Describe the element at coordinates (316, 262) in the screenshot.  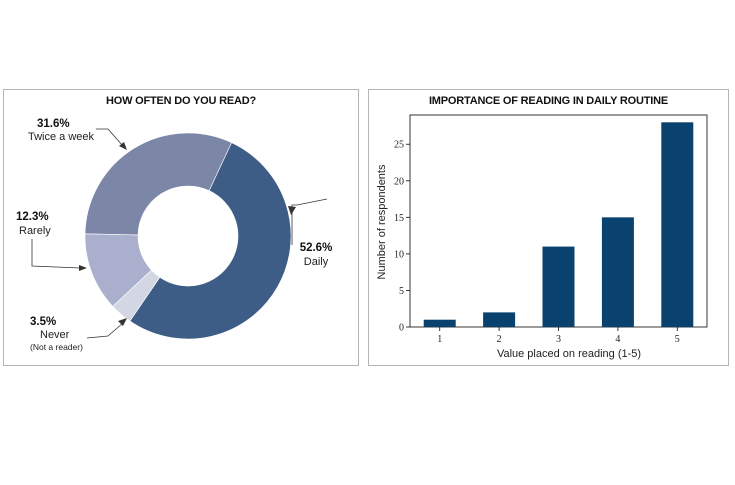
I see `daily-label: Daily` at that location.